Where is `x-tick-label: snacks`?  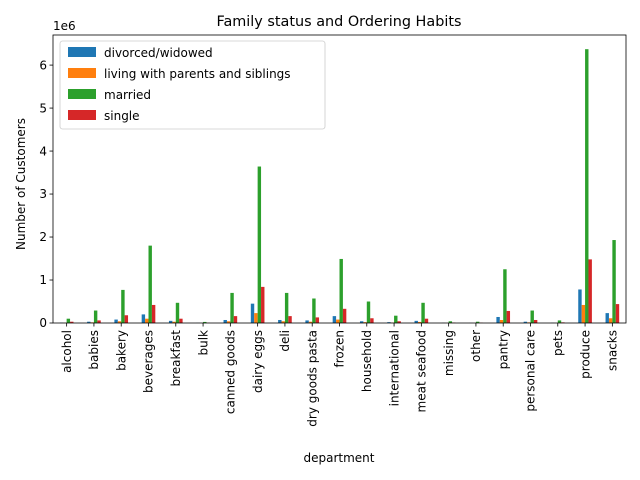
x-tick-label: snacks is located at coordinates (613, 350).